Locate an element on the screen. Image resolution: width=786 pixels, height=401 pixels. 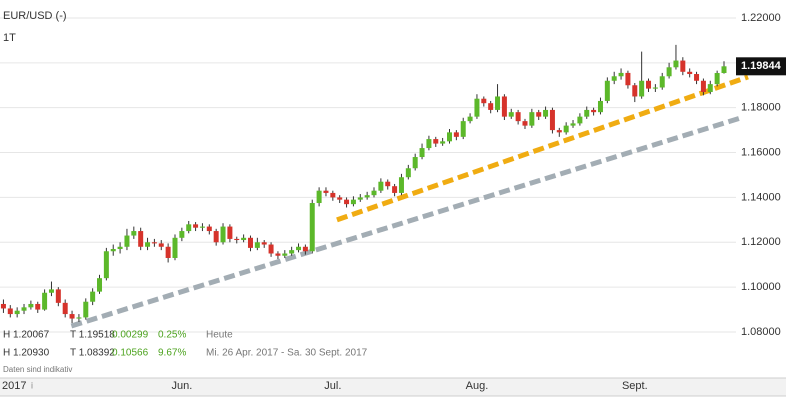
y-tick-label: 1.10000 is located at coordinates (761, 287).